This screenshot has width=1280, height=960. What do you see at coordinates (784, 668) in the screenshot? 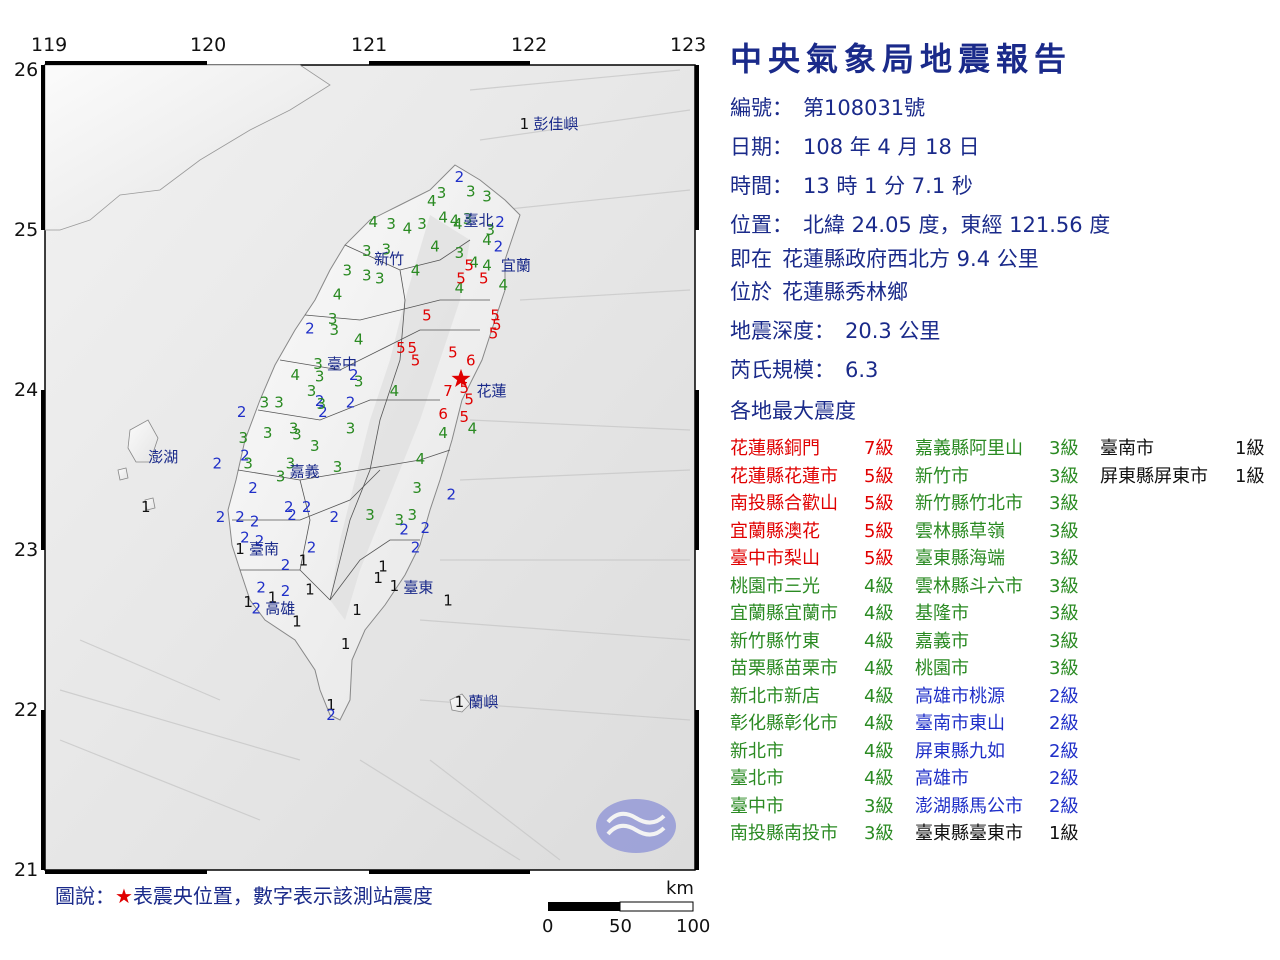
I see `intensity-location: 苗栗縣苗栗市` at bounding box center [784, 668].